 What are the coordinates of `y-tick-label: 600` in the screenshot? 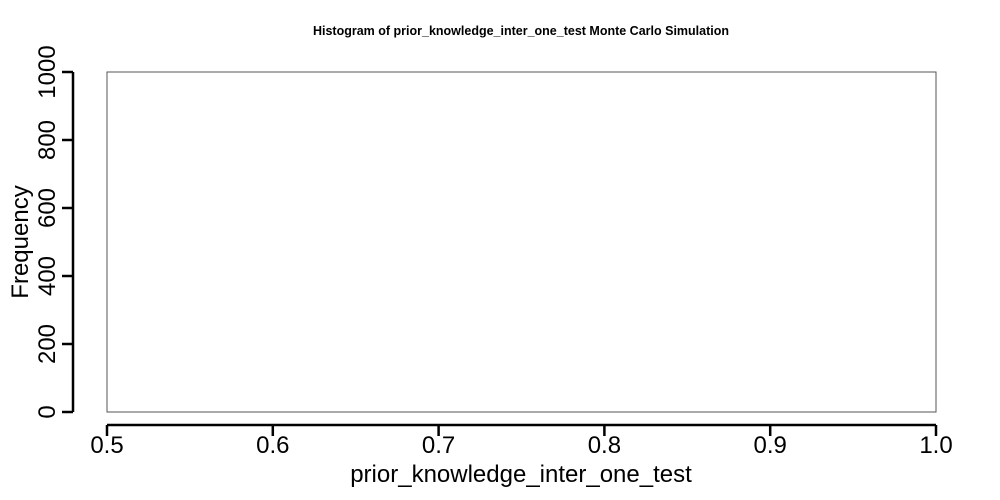 It's located at (47, 208).